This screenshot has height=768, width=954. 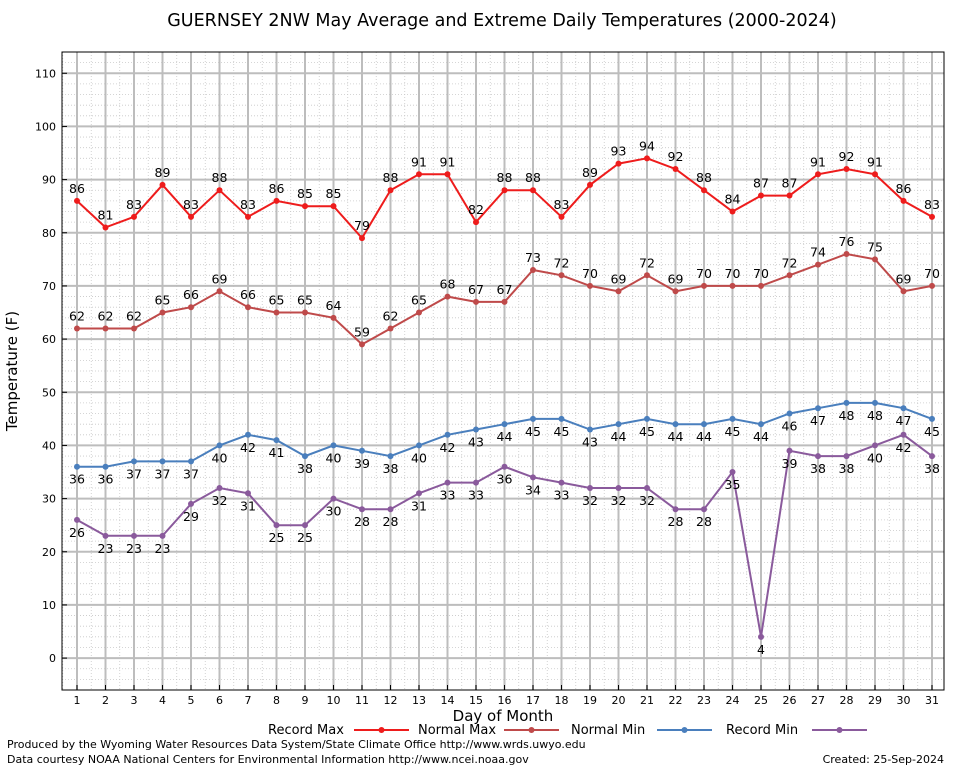 What do you see at coordinates (704, 700) in the screenshot?
I see `x-tick-label: 23` at bounding box center [704, 700].